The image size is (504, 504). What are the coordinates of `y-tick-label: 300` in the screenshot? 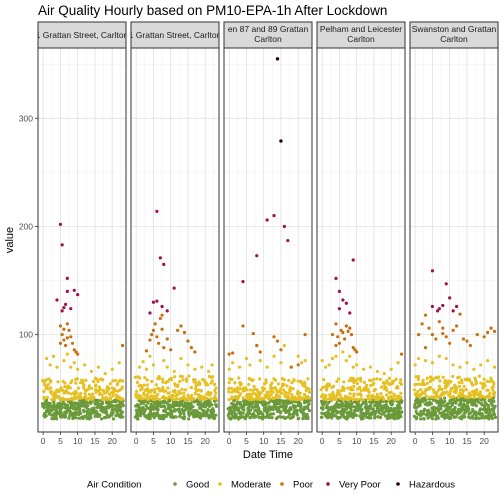 It's located at (26, 118).